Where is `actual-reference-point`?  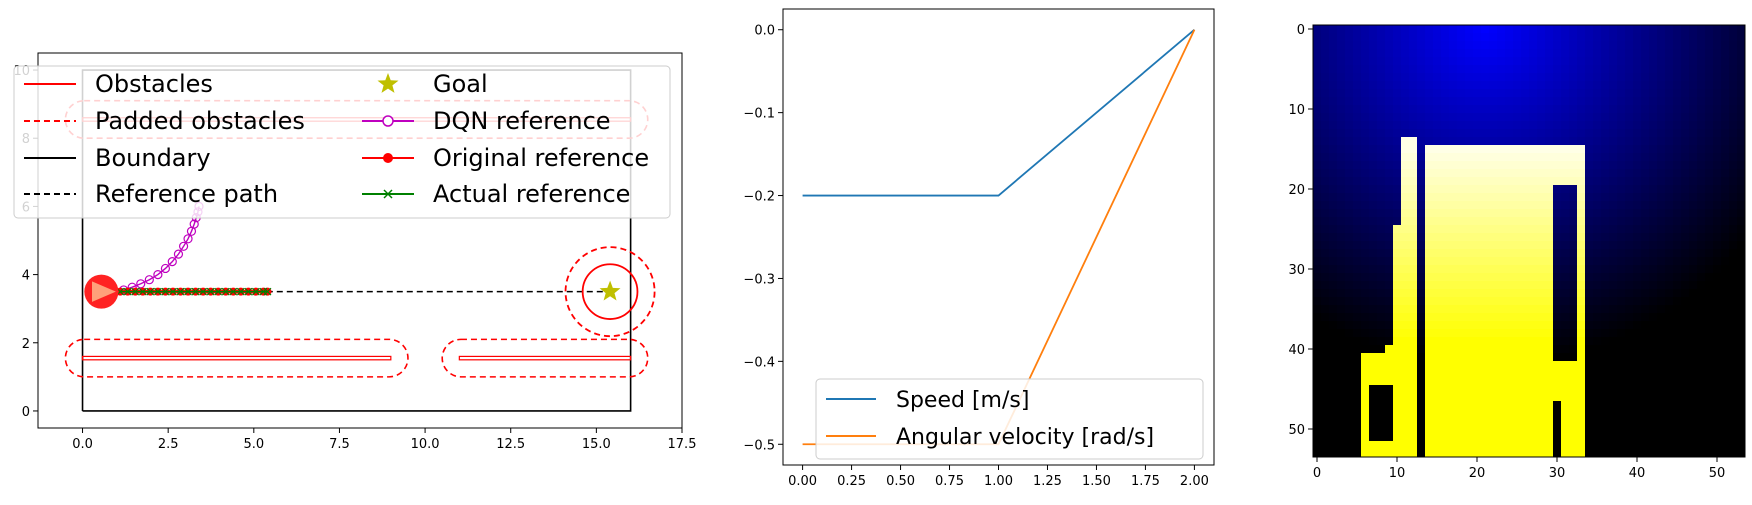
actual-reference-point is located at coordinates (210, 291).